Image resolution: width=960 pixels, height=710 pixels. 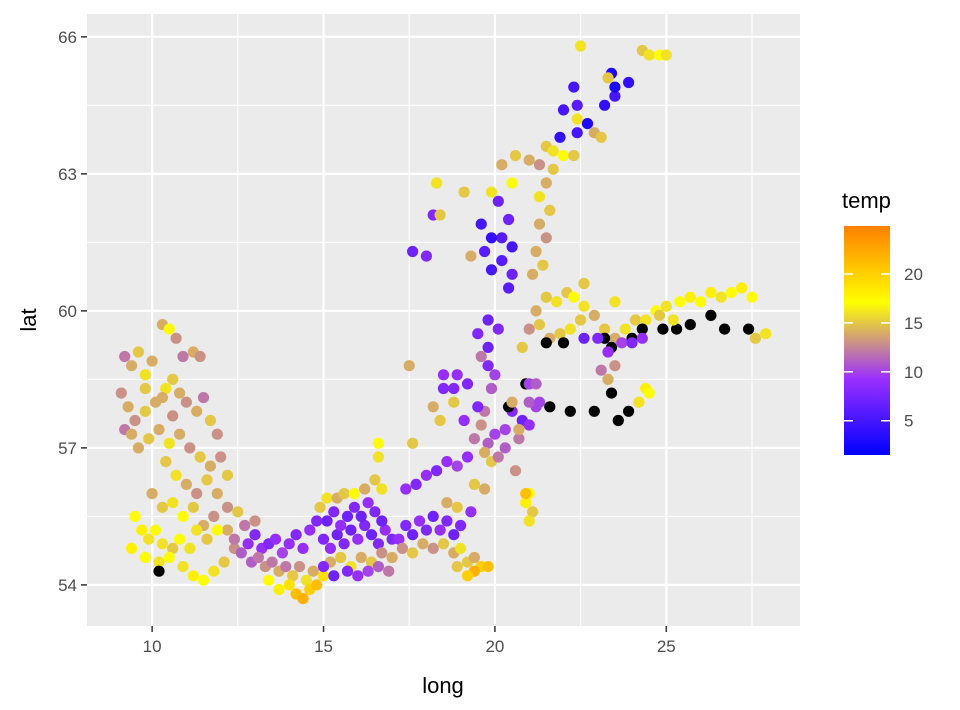 What do you see at coordinates (67, 37) in the screenshot?
I see `y-tick-label: 66` at bounding box center [67, 37].